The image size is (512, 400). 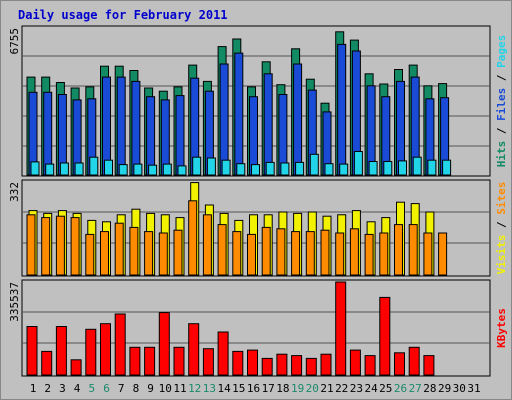 What do you see at coordinates (14, 192) in the screenshot?
I see `y-max-tick-label: 332` at bounding box center [14, 192].